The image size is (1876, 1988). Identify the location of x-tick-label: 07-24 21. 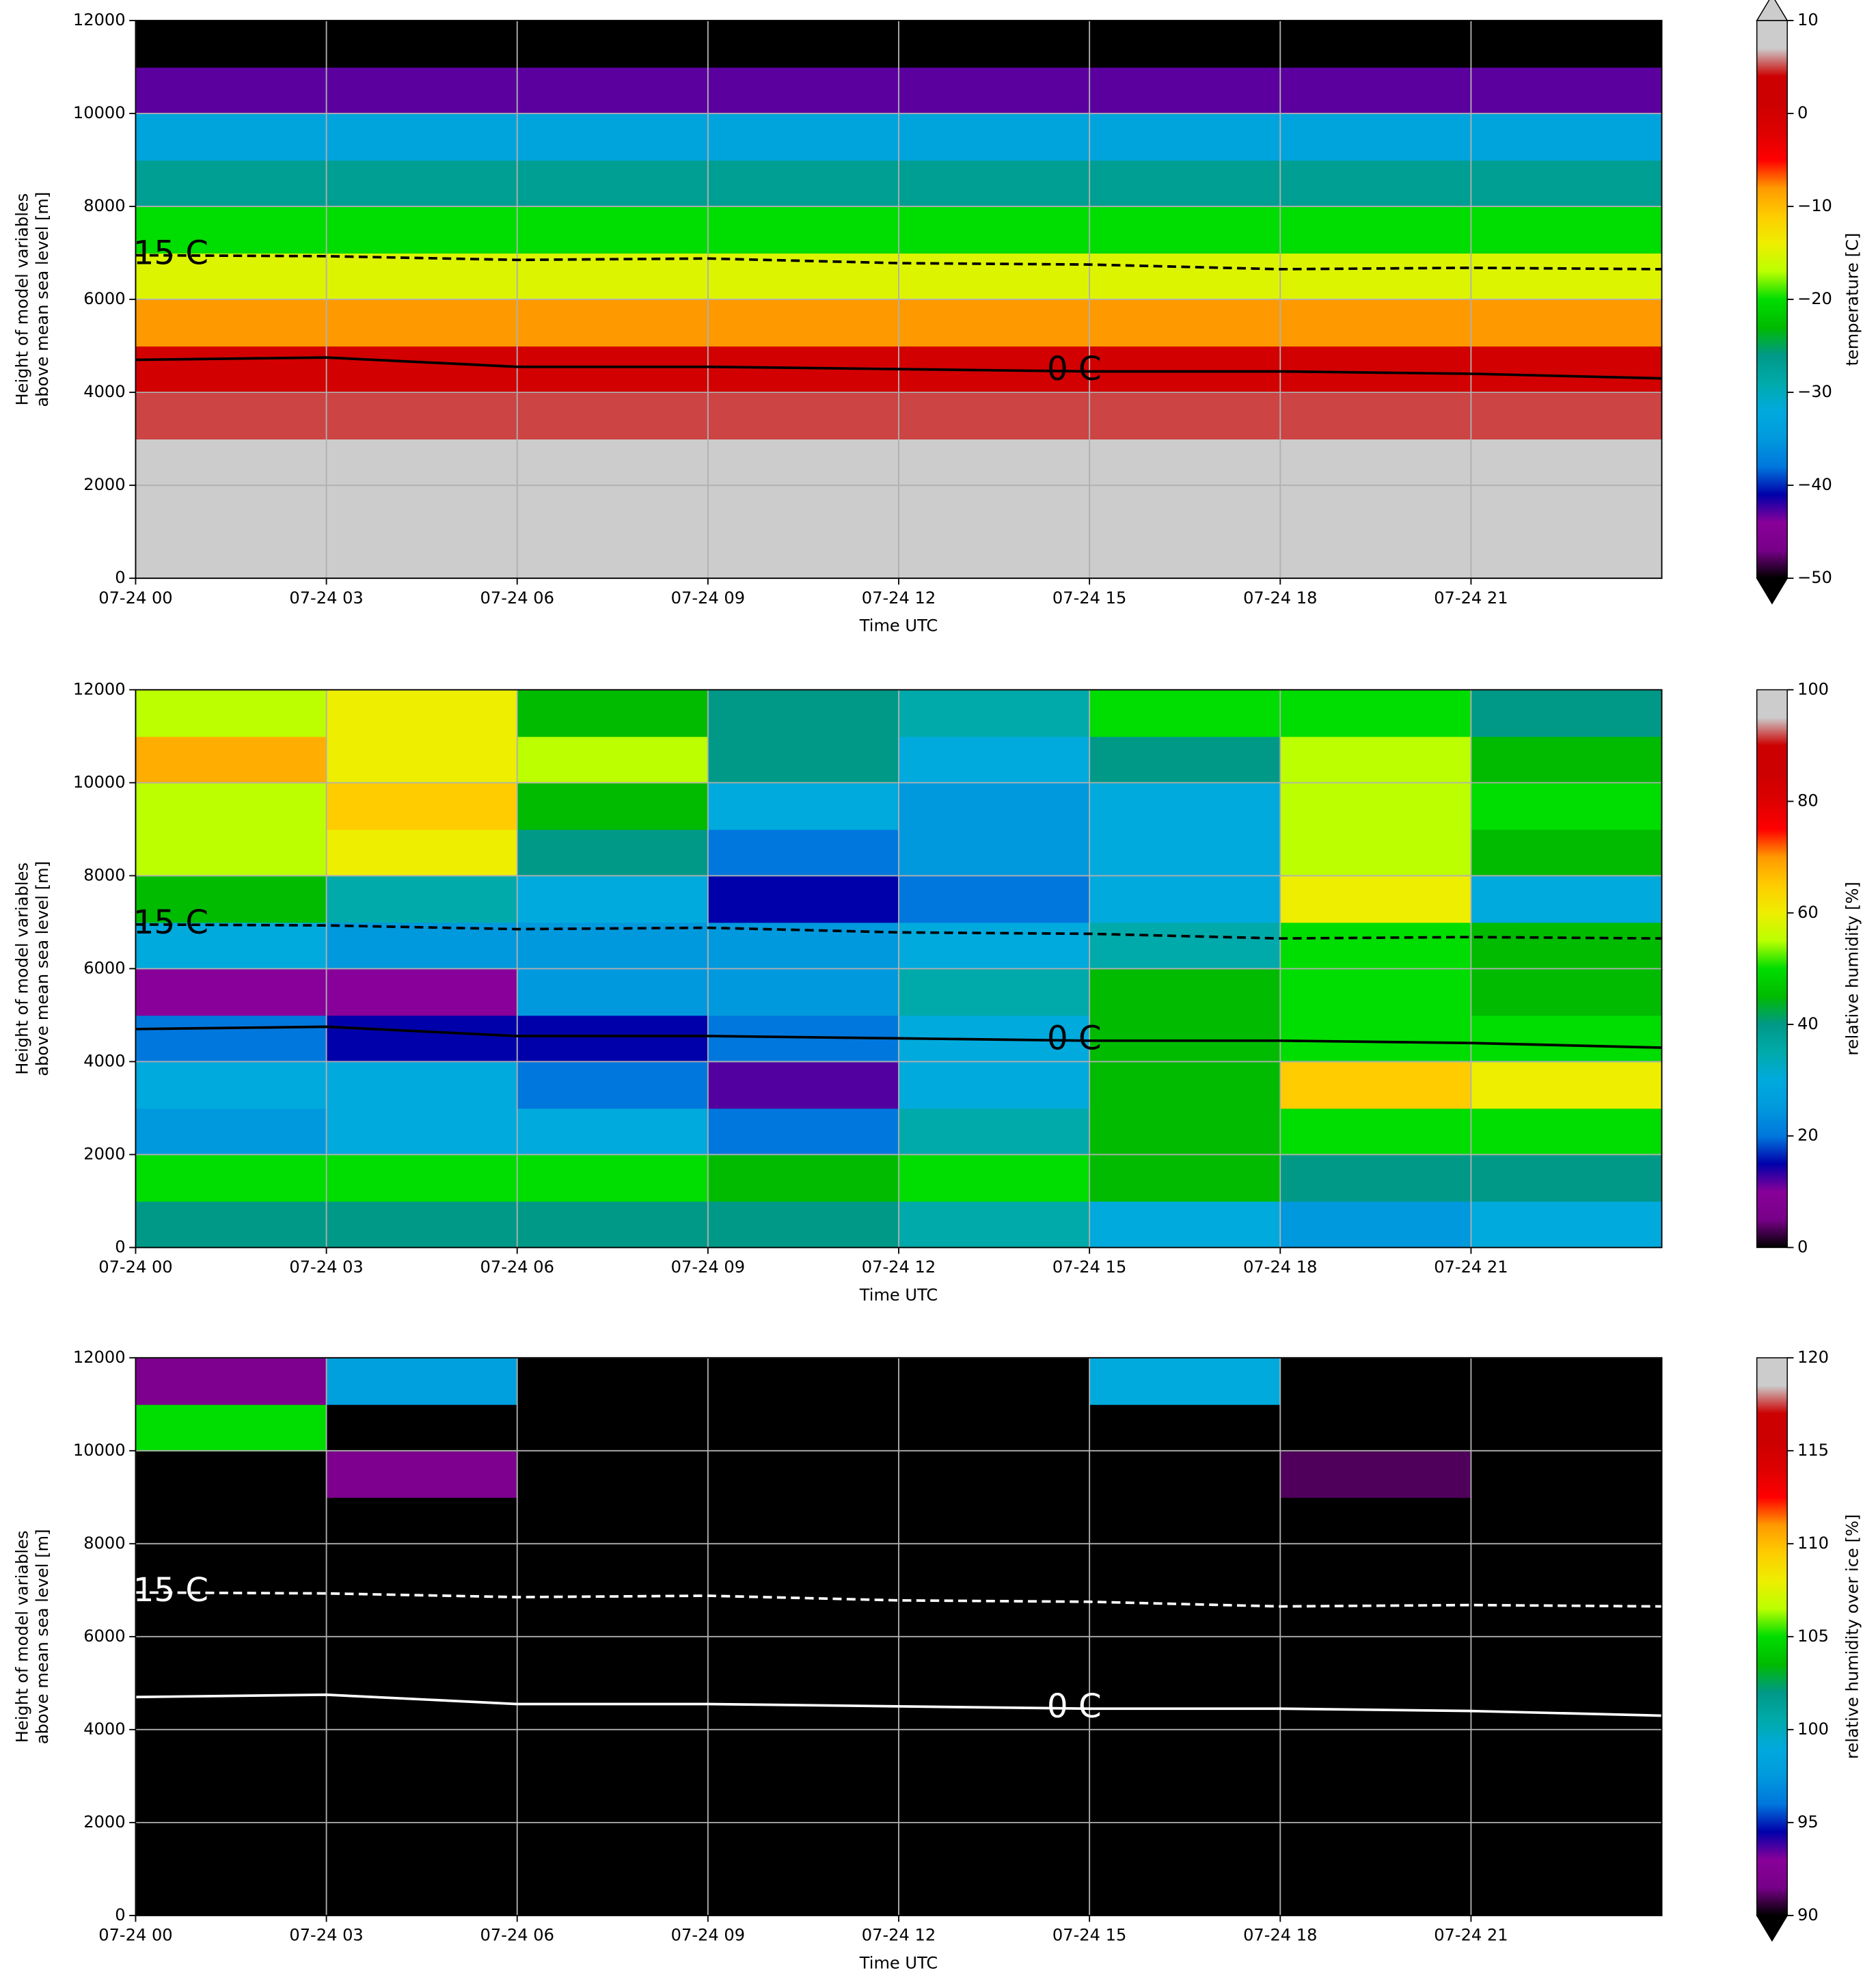
(1471, 598).